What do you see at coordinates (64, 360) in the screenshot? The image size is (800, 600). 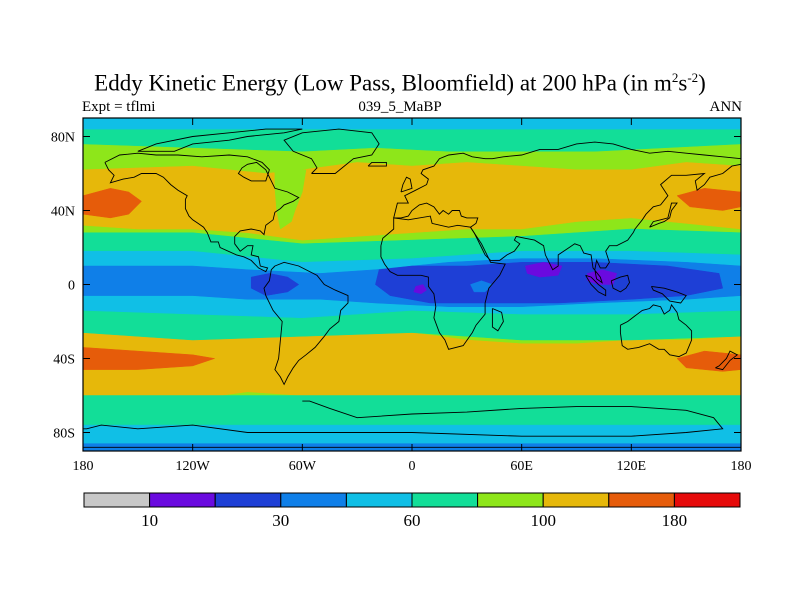 I see `y-tick-label: 40S` at bounding box center [64, 360].